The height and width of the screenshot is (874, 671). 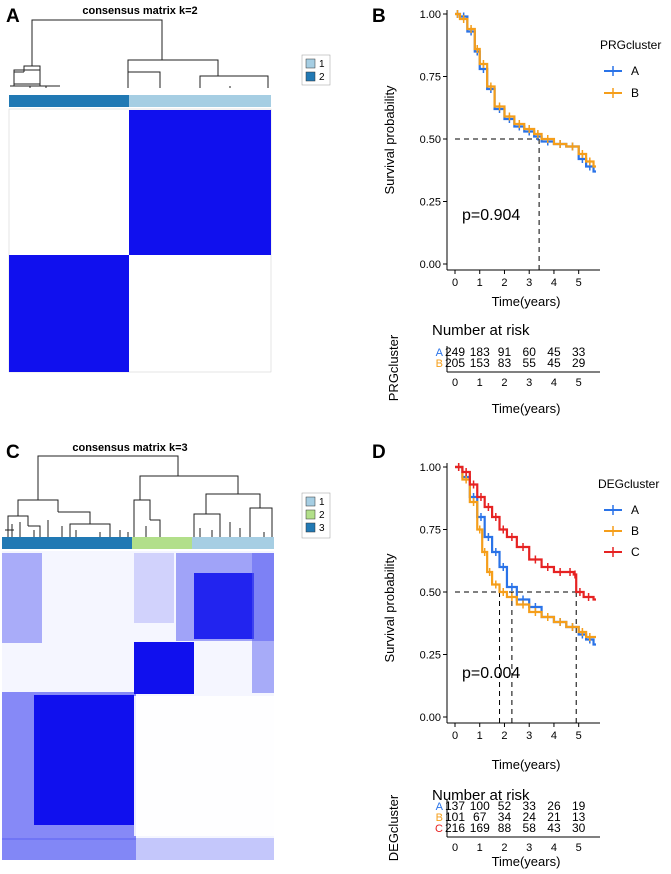 What do you see at coordinates (526, 301) in the screenshot?
I see `panel-b-xlabel: Time(years)` at bounding box center [526, 301].